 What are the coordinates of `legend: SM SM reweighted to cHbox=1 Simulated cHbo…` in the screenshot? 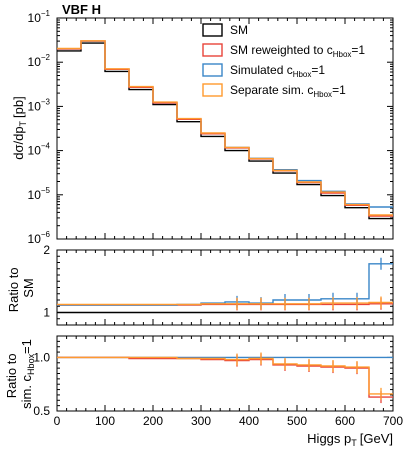 It's located at (283, 61).